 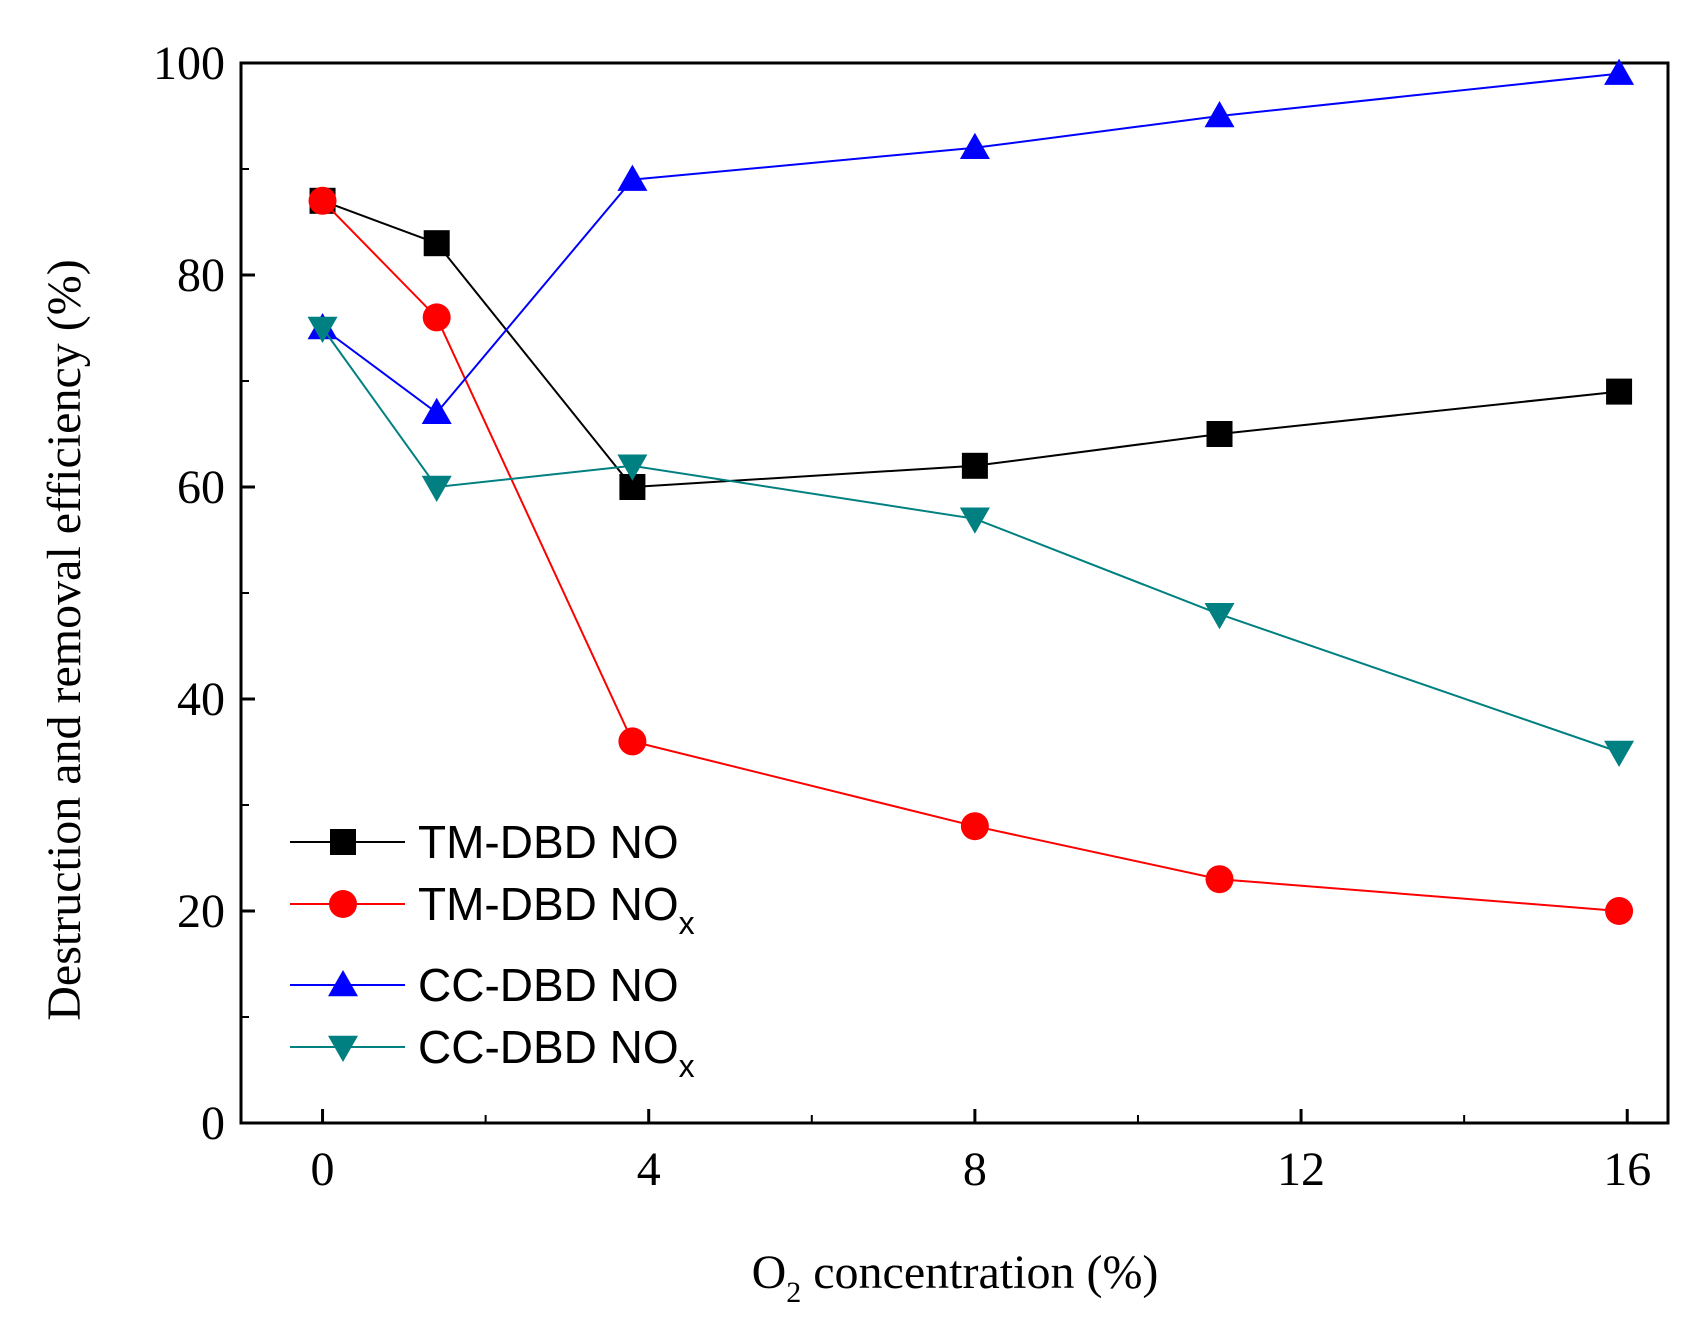 I want to click on legend-item: CC-DBD NO, so click(x=484, y=985).